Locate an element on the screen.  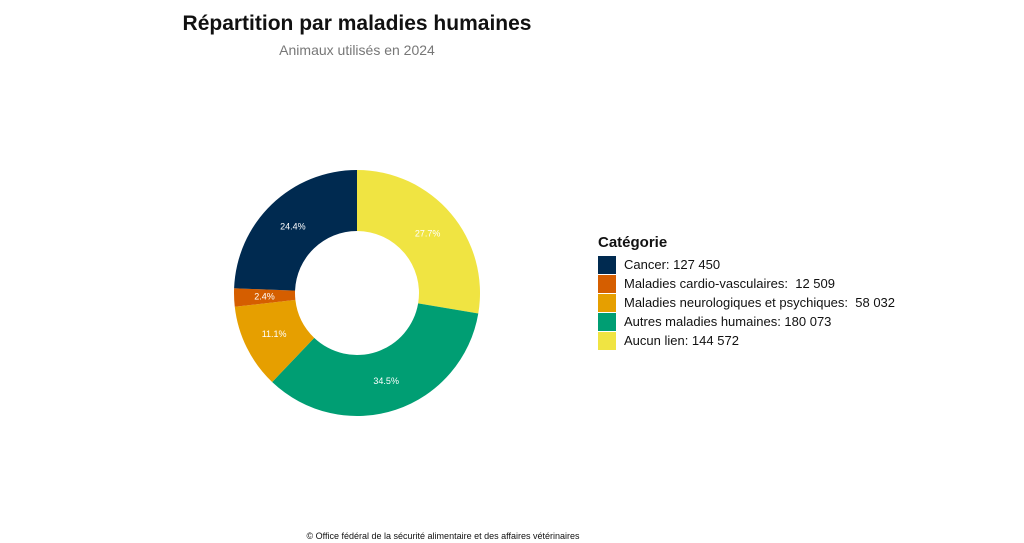
legend-label: Aucun lien: 144 572 is located at coordinates (681, 340).